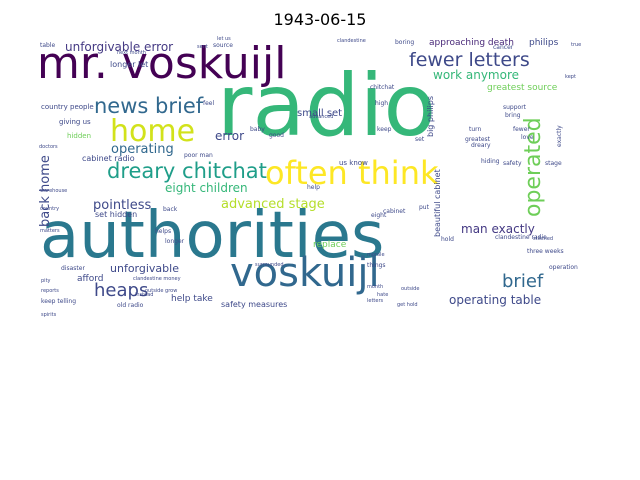 This screenshot has height=480, width=640. What do you see at coordinates (276, 135) in the screenshot?
I see `word-good: good` at bounding box center [276, 135].